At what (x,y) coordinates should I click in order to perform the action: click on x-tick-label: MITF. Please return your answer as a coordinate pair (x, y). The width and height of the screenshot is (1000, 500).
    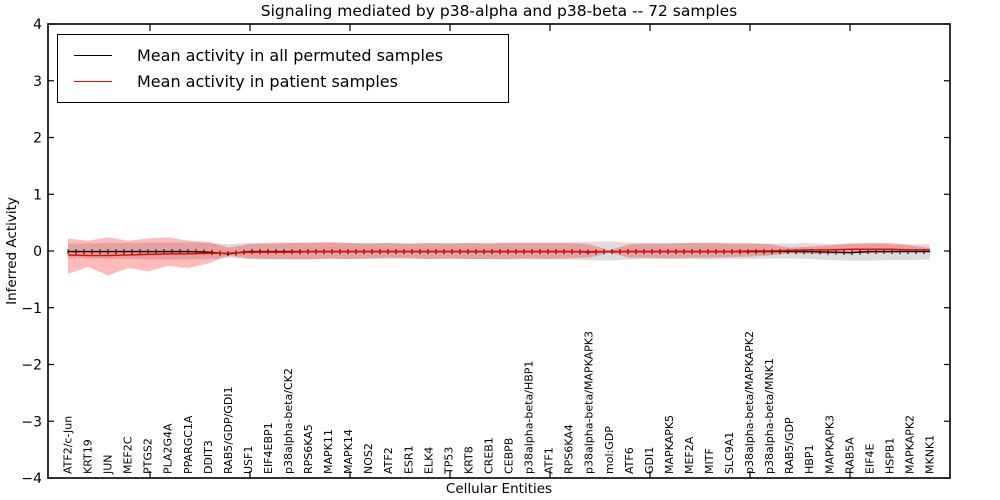
    Looking at the image, I should click on (709, 461).